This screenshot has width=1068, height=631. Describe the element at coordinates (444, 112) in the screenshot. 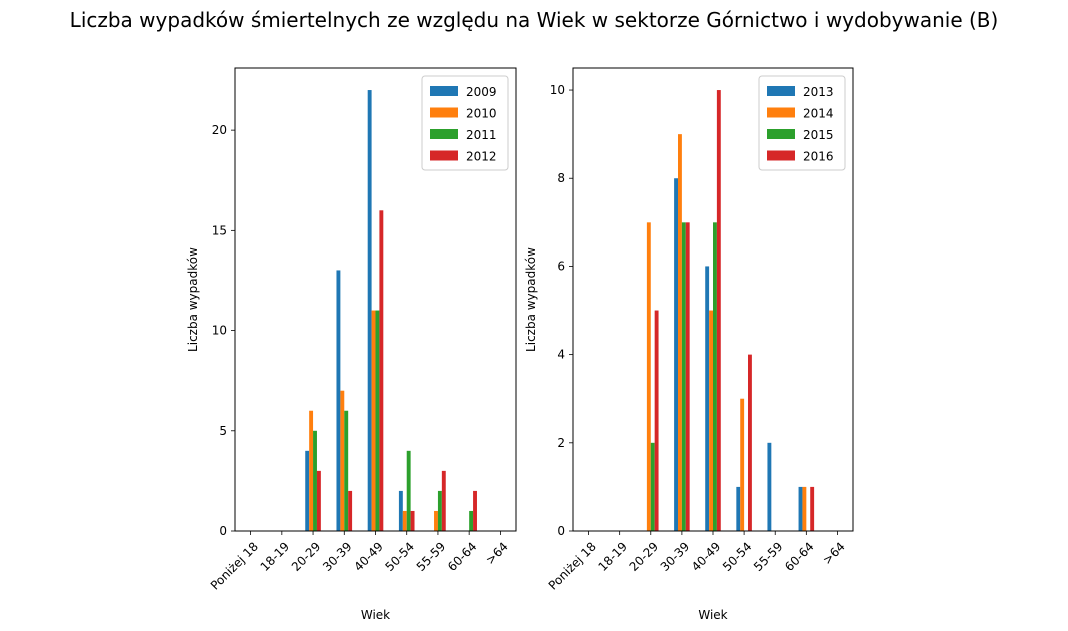

I see `legend-swatch-2010` at that location.